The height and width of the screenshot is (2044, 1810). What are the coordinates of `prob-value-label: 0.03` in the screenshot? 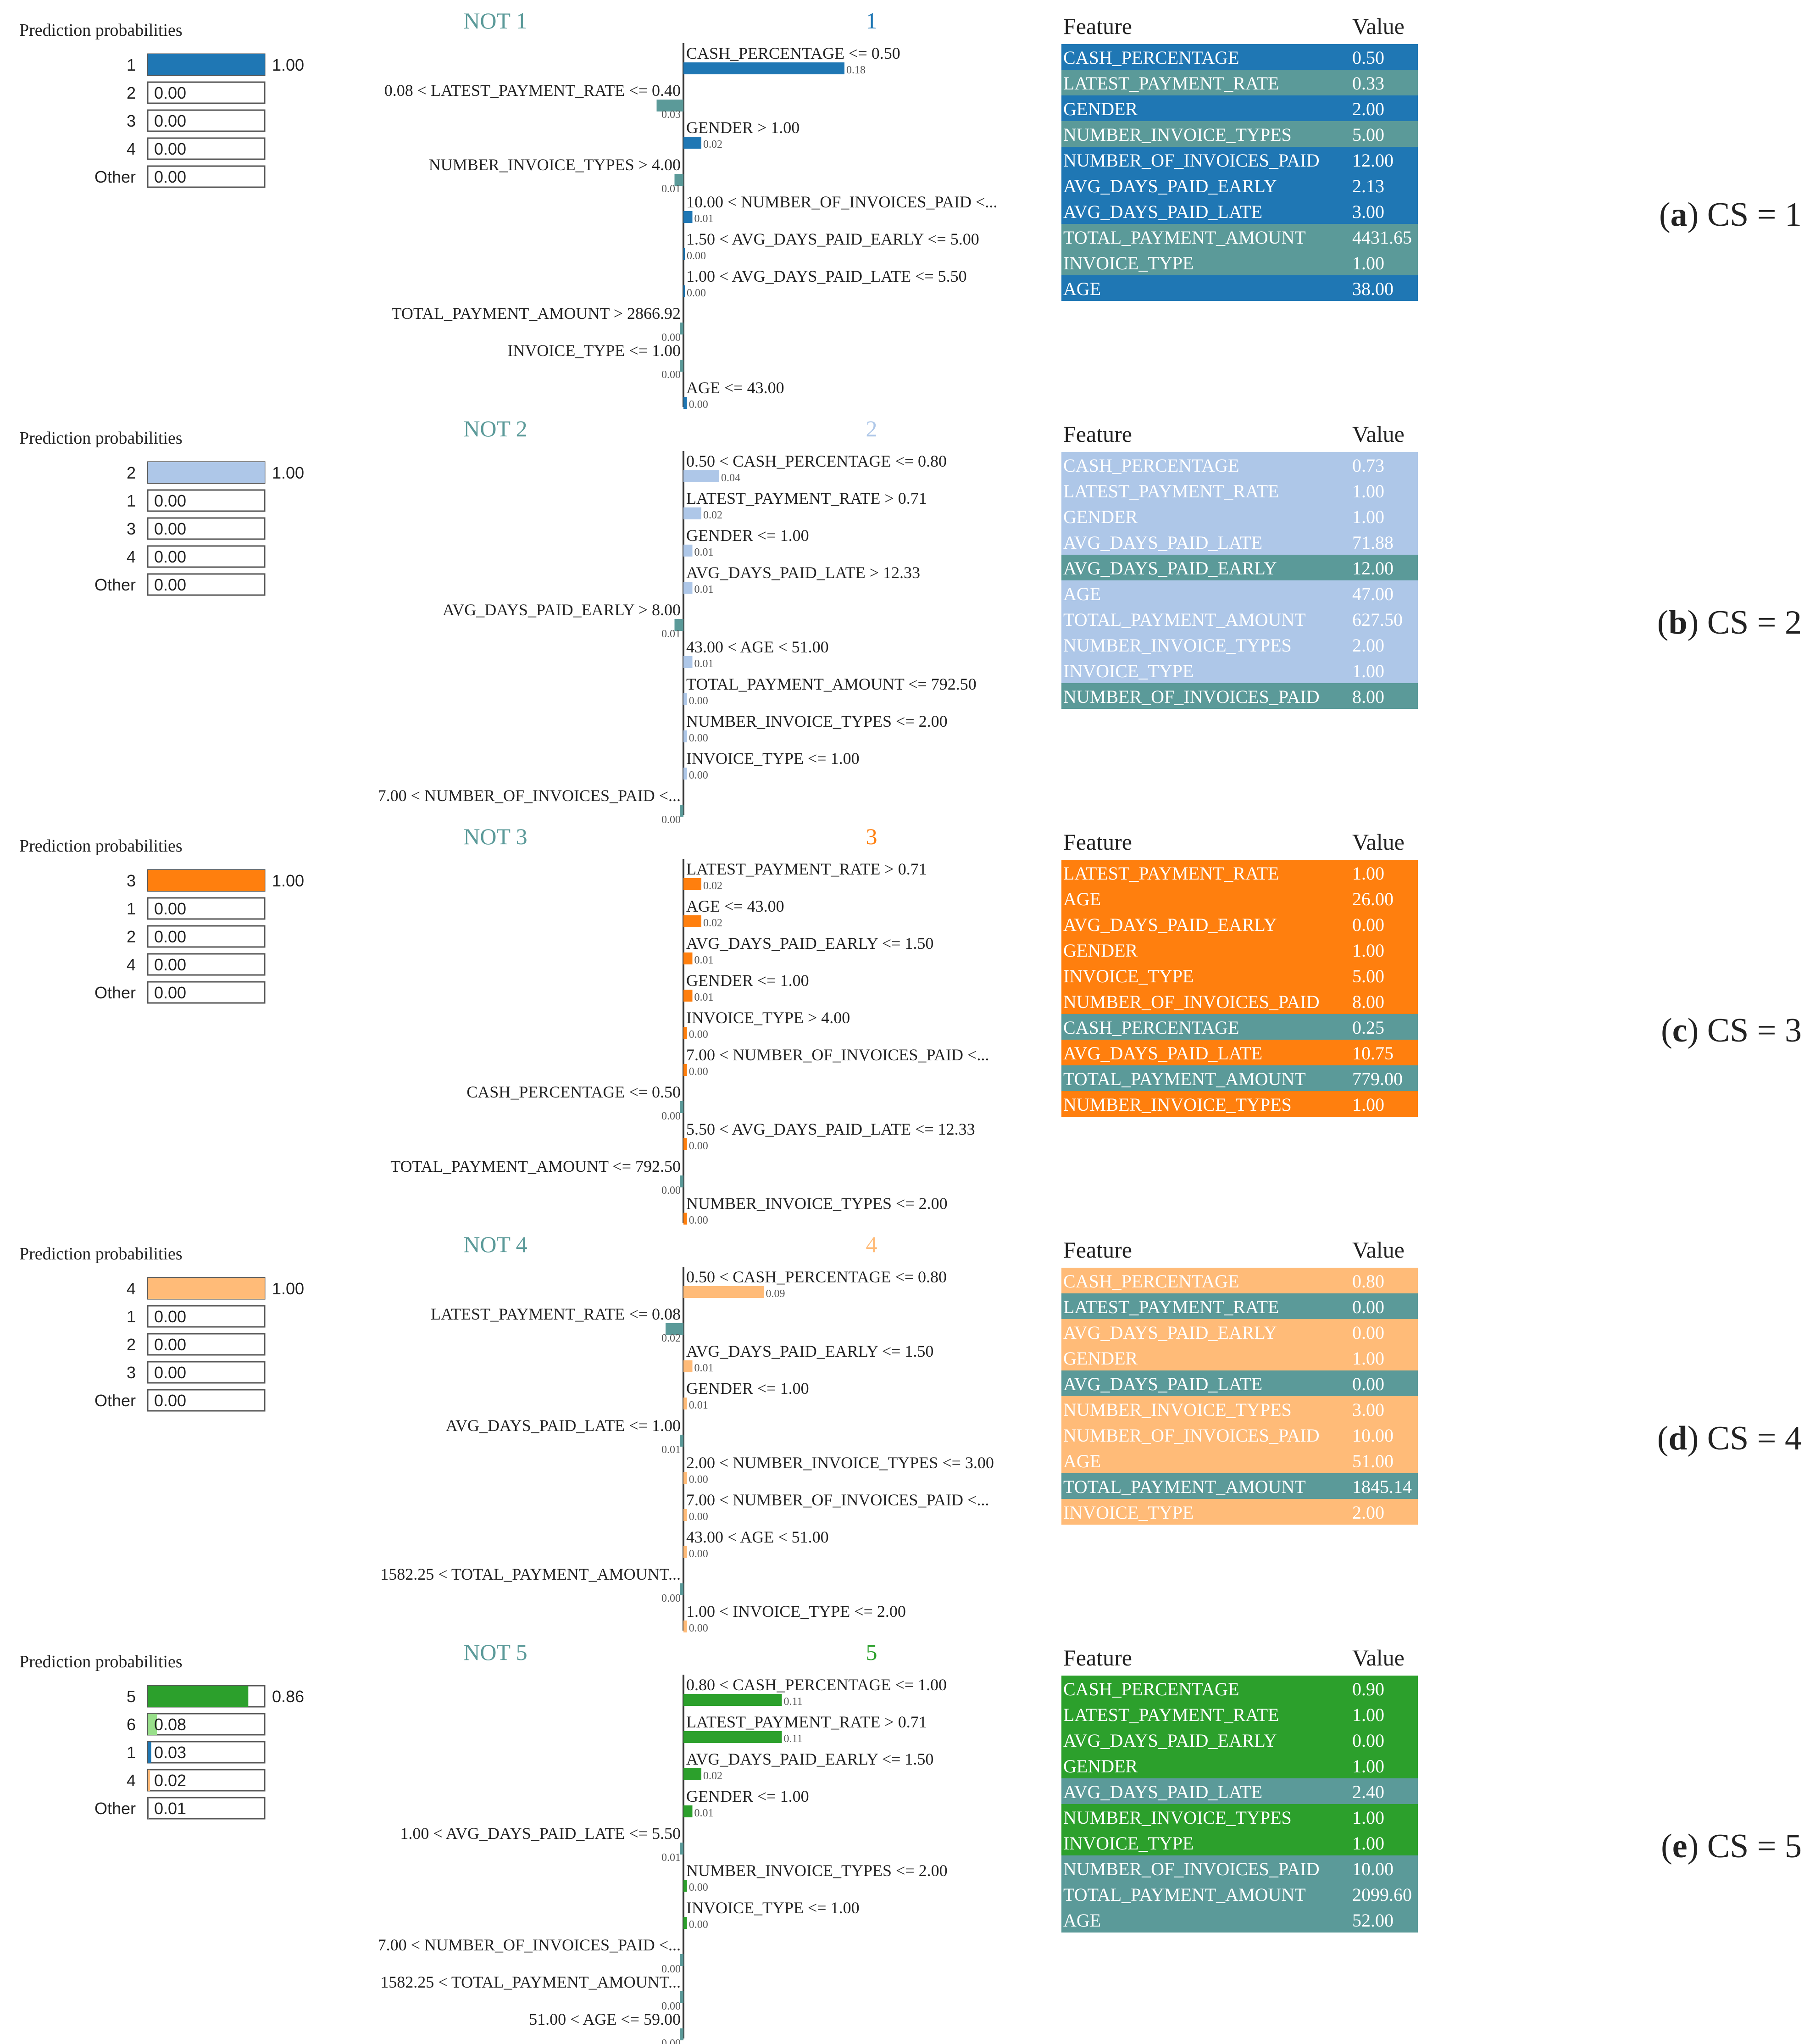 It's located at (170, 1752).